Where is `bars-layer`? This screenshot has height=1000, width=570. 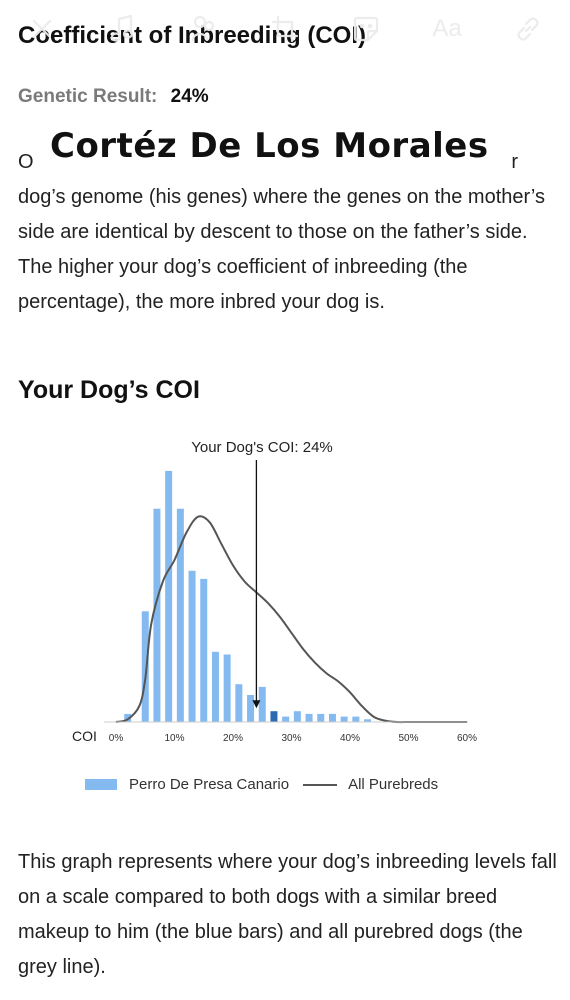 bars-layer is located at coordinates (248, 596).